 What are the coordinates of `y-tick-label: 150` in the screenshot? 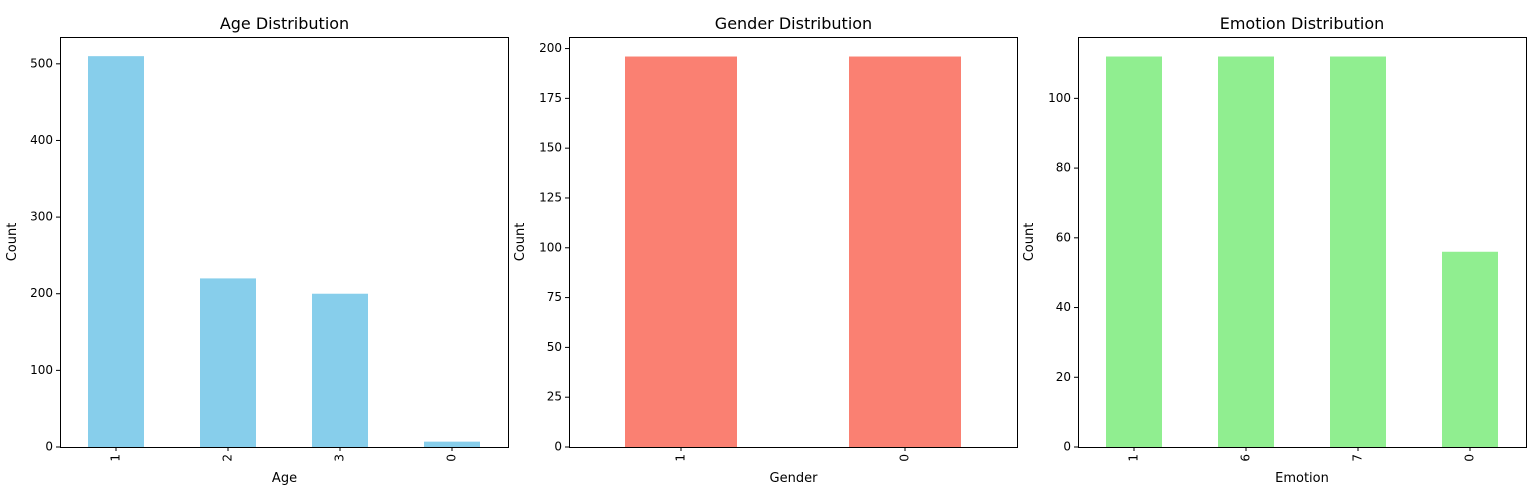 It's located at (550, 148).